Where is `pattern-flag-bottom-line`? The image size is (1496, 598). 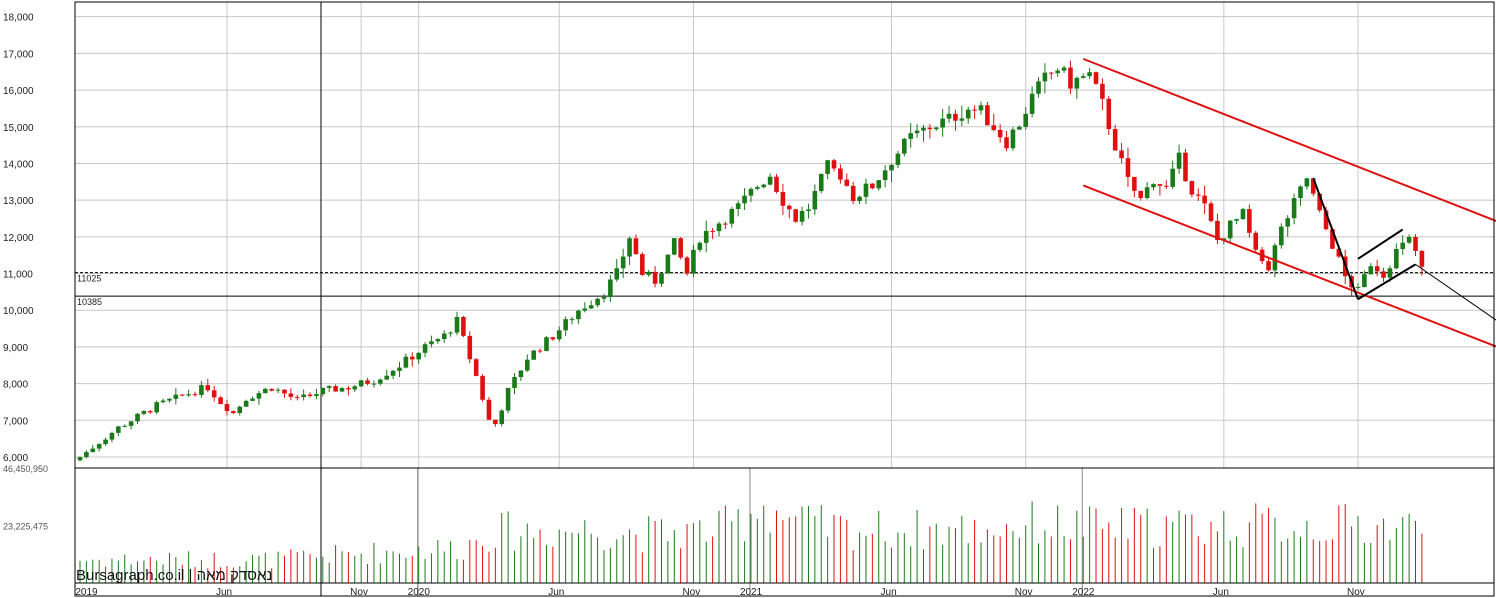
pattern-flag-bottom-line is located at coordinates (1387, 282).